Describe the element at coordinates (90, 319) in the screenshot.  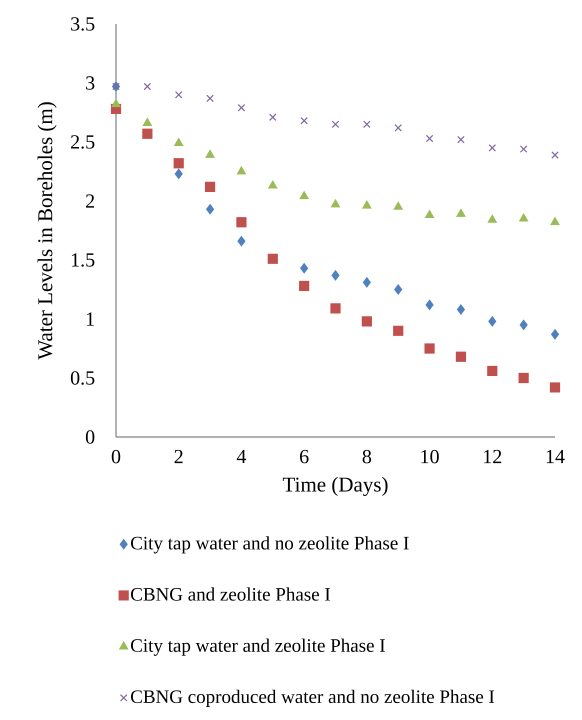
I see `y-tick-label: 1` at that location.